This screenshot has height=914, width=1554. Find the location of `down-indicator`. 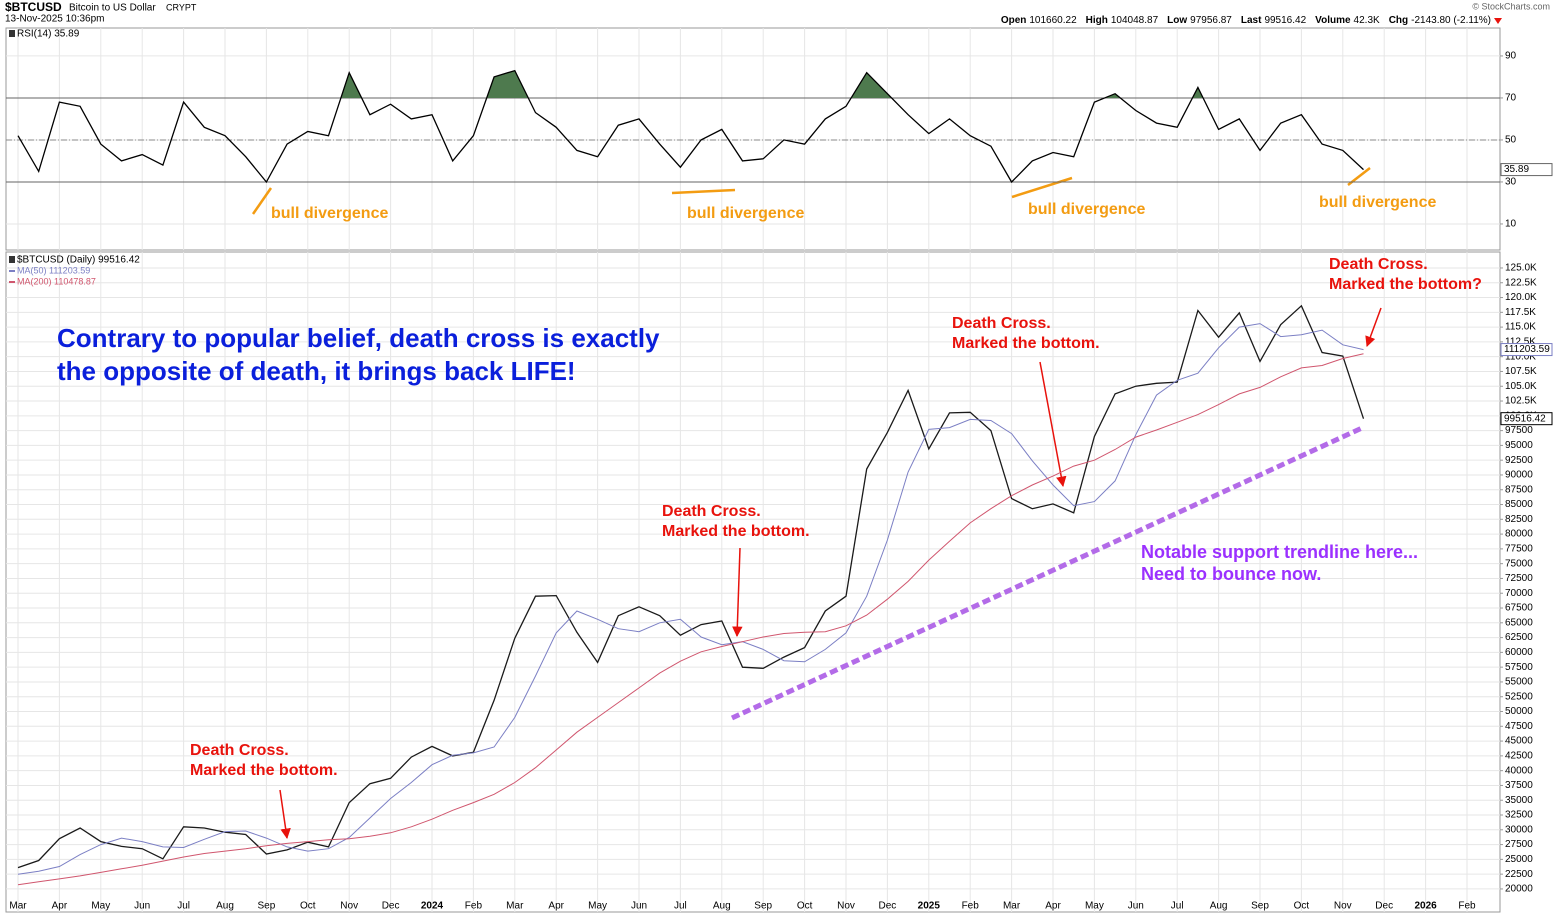

down-indicator is located at coordinates (1498, 21).